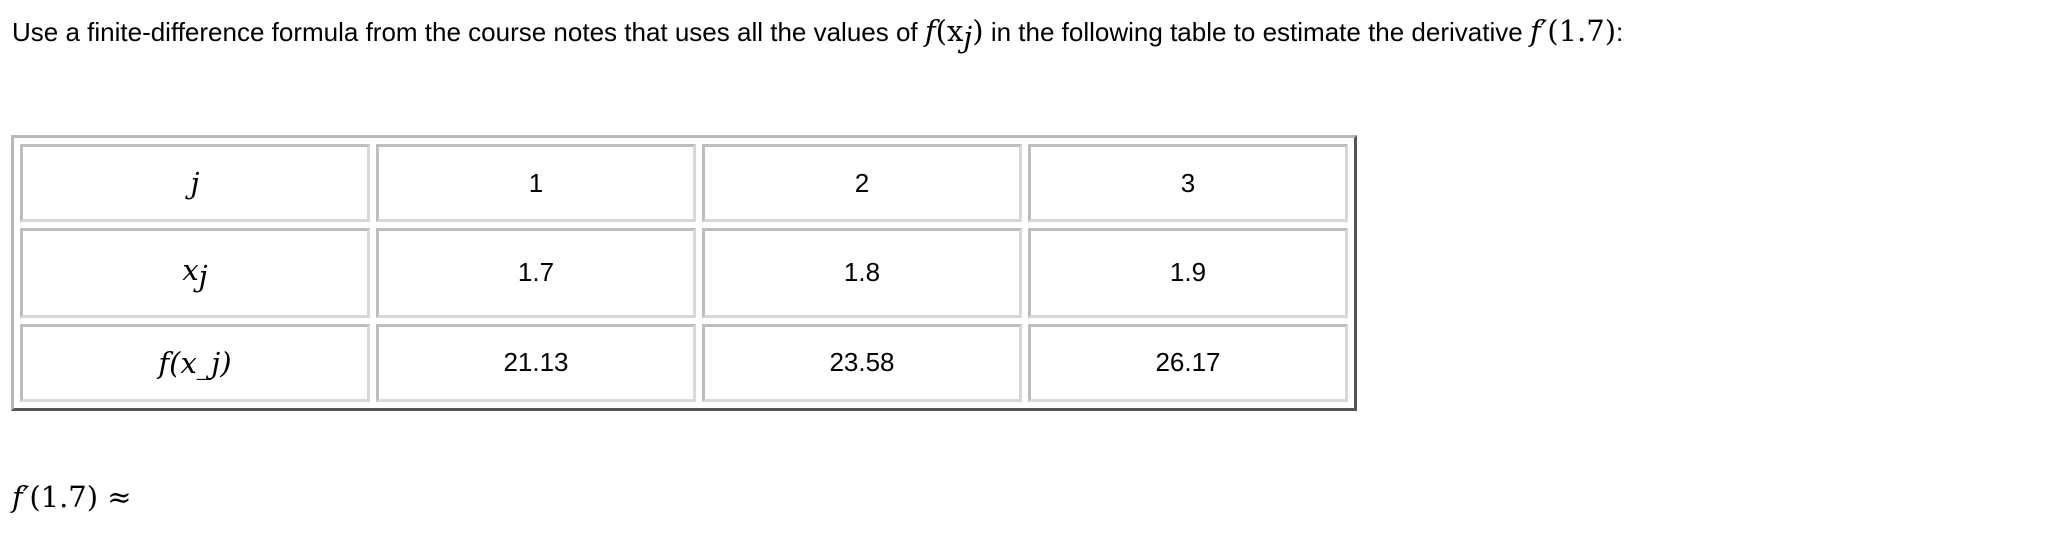 The height and width of the screenshot is (544, 2045). What do you see at coordinates (978, 31) in the screenshot?
I see `math-close: )` at bounding box center [978, 31].